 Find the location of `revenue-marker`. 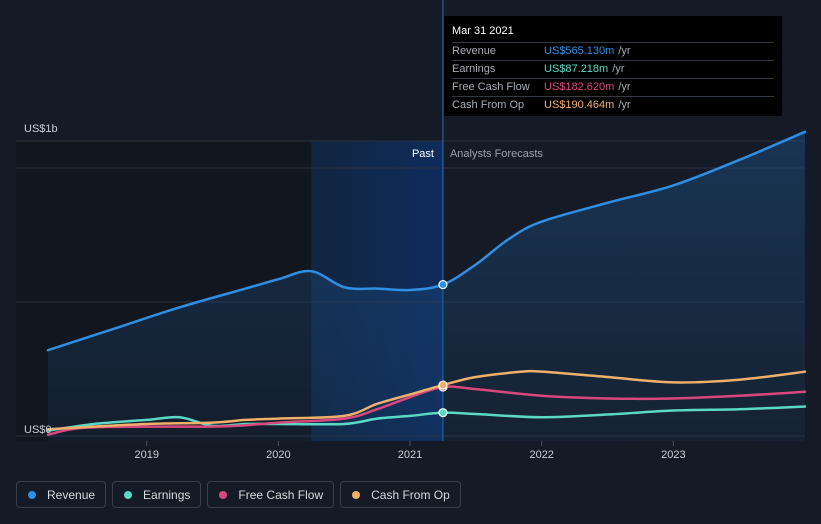

revenue-marker is located at coordinates (443, 284).